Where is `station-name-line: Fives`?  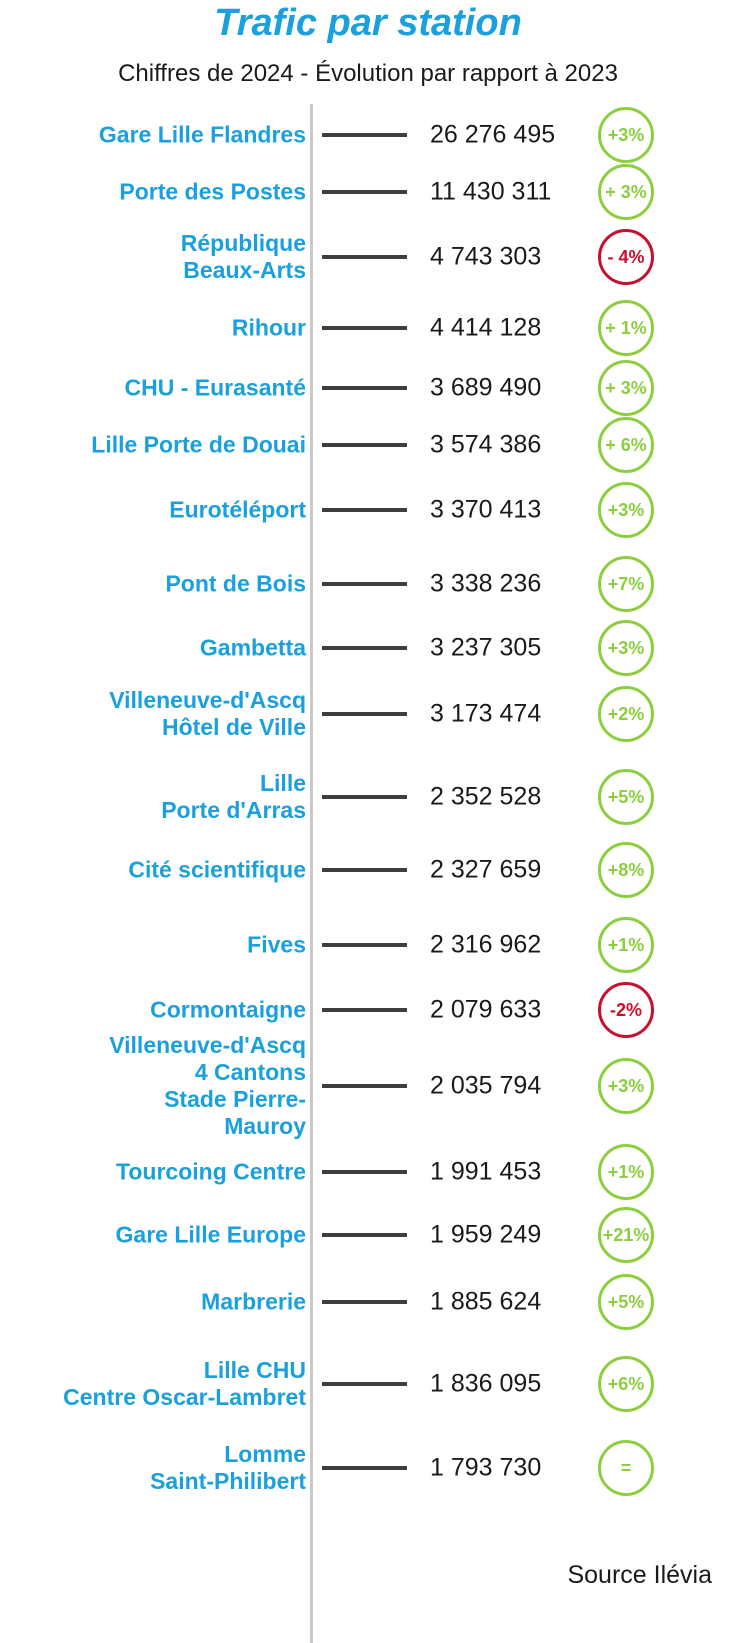 station-name-line: Fives is located at coordinates (276, 944).